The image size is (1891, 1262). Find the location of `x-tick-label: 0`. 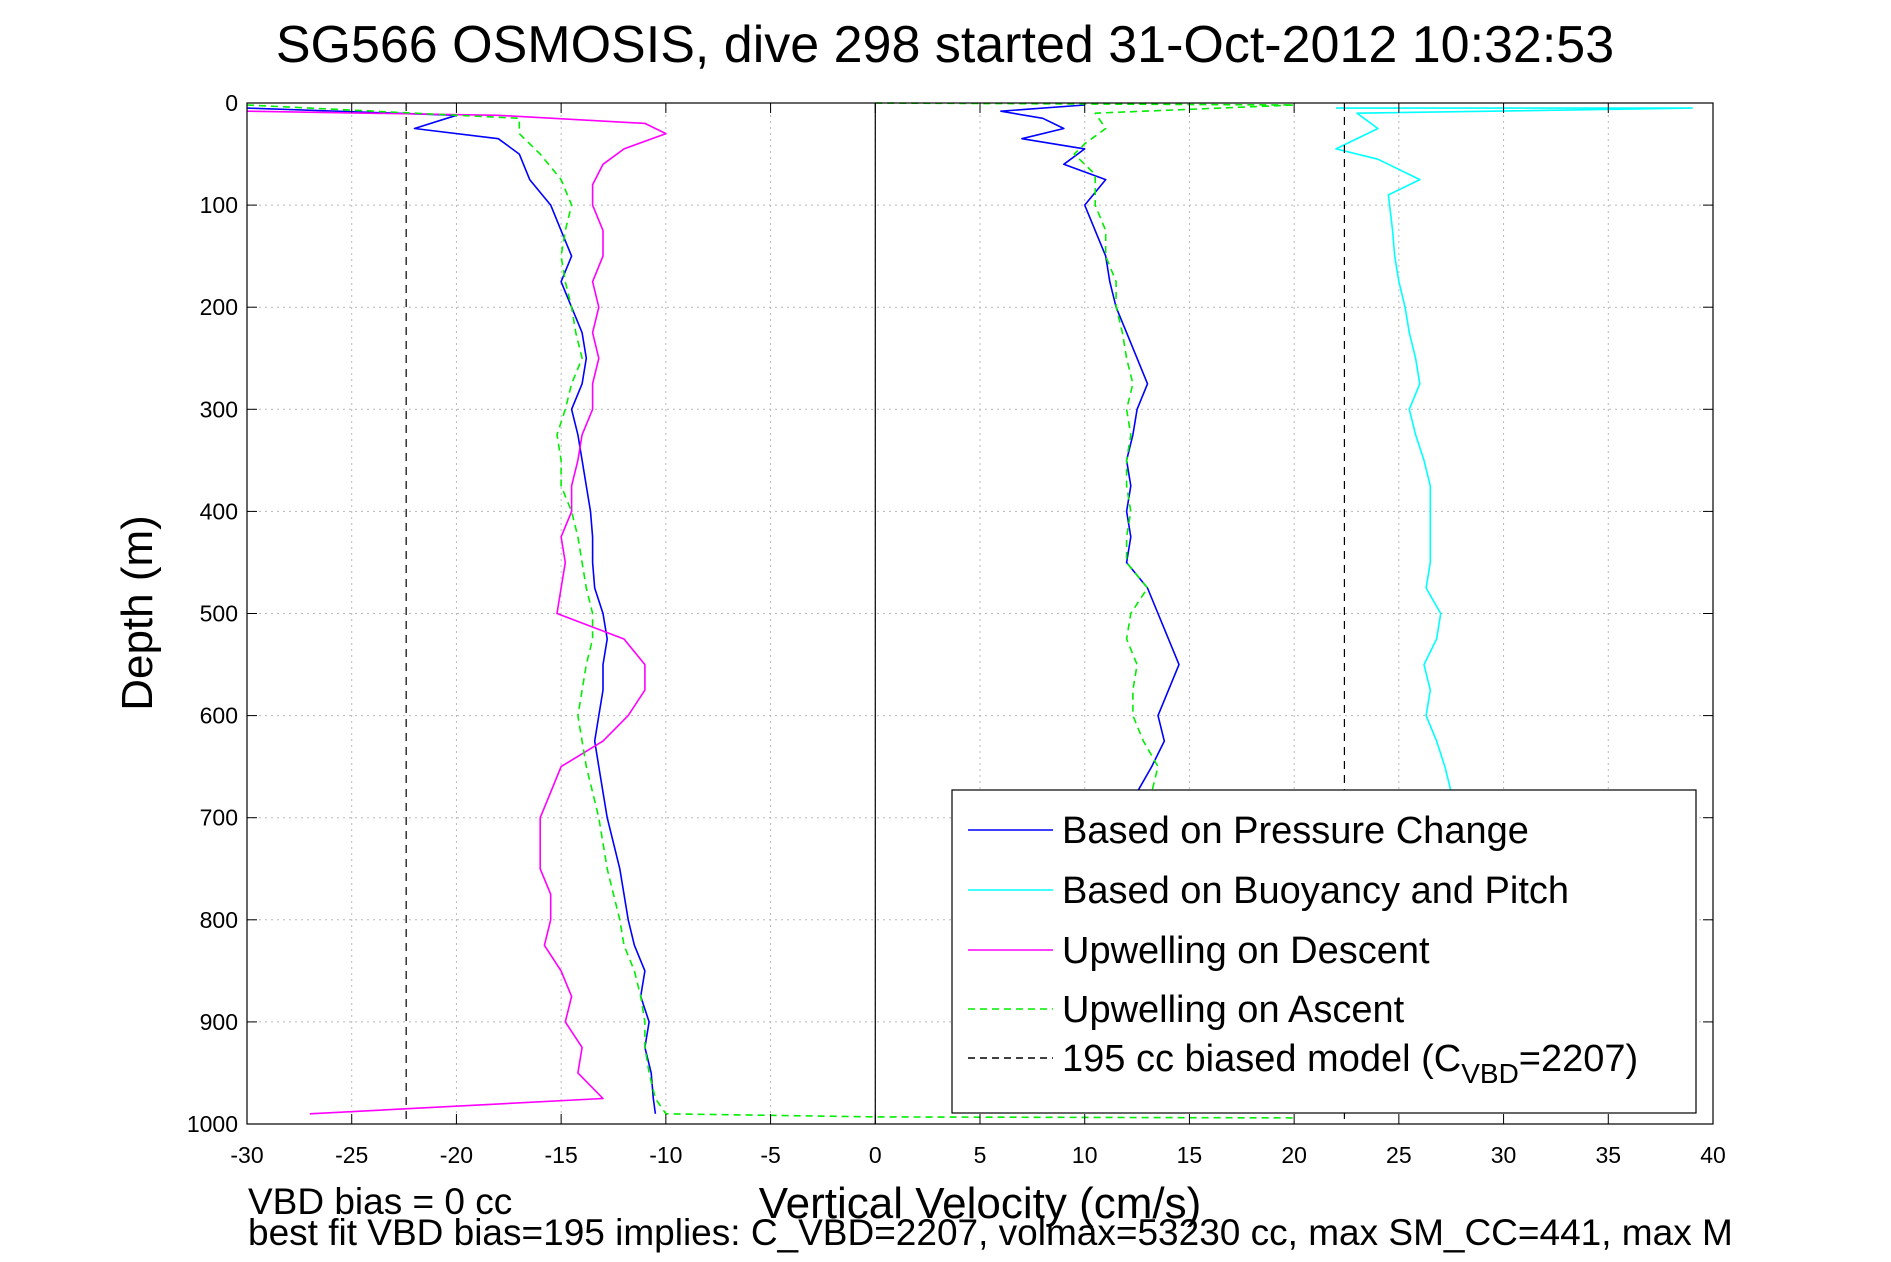

x-tick-label: 0 is located at coordinates (875, 1155).